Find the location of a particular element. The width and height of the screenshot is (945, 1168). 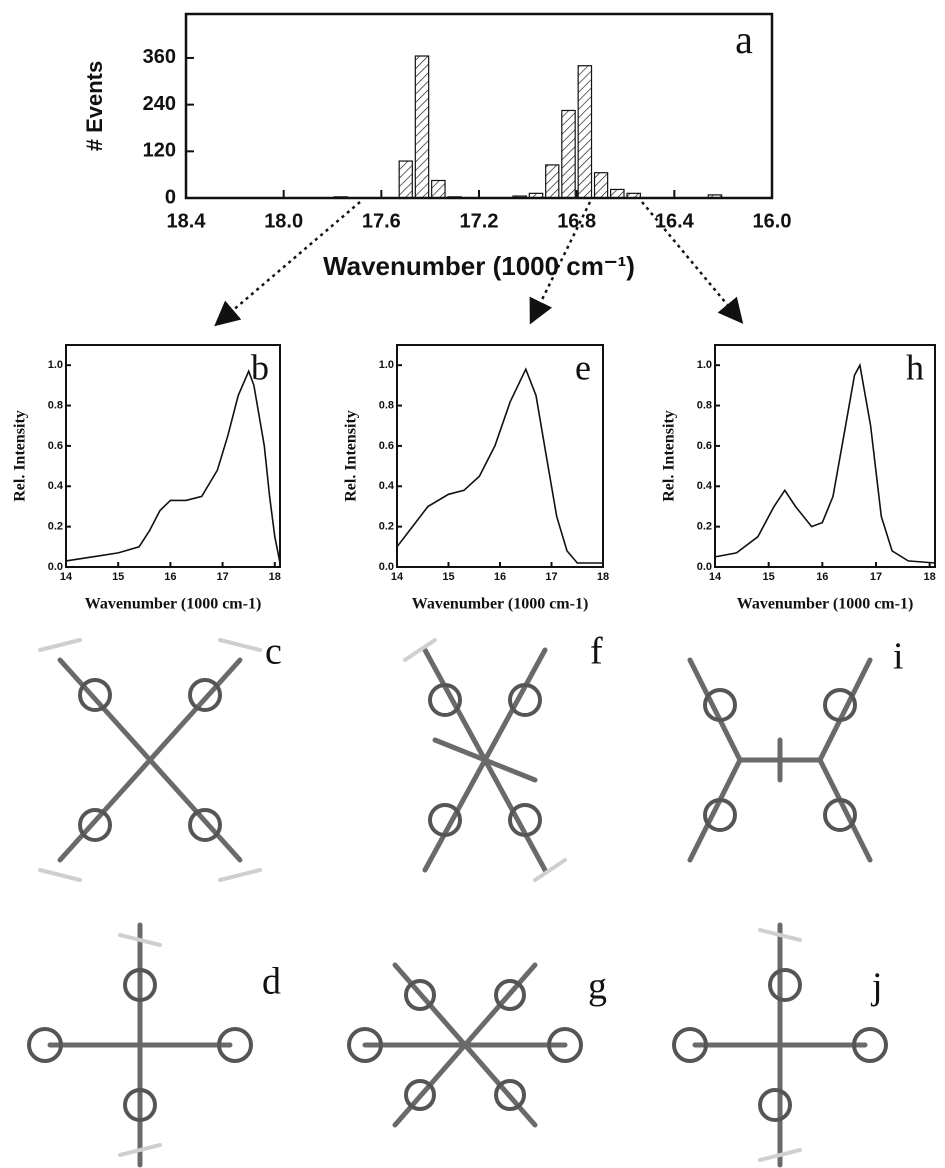

arrows is located at coordinates (479, 264).